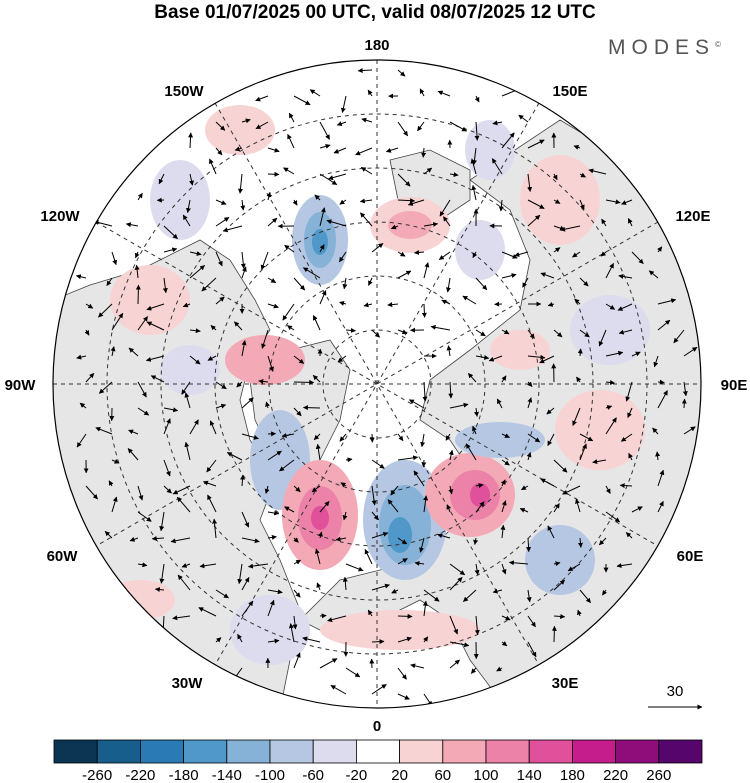 This screenshot has height=783, width=750. Describe the element at coordinates (664, 48) in the screenshot. I see `brand-logo: MODES©` at that location.